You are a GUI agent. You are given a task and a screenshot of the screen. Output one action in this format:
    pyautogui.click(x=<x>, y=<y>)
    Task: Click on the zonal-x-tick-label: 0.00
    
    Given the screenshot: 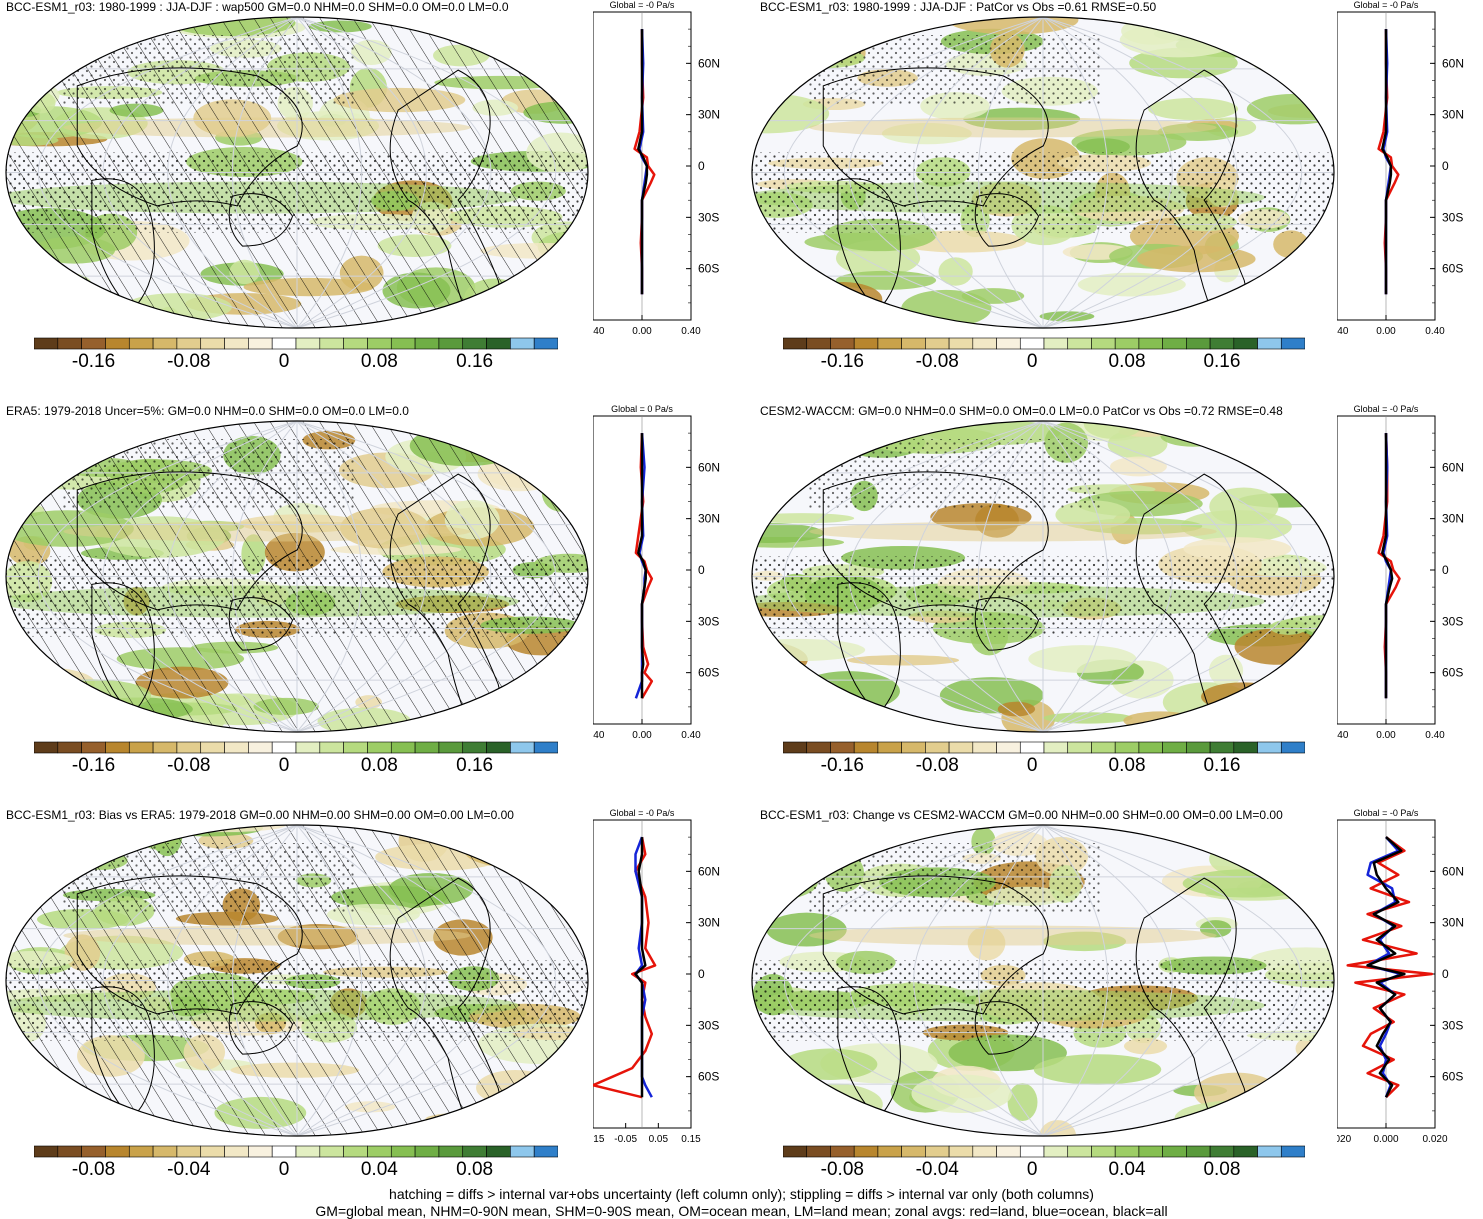 What is the action you would take?
    pyautogui.click(x=1386, y=735)
    